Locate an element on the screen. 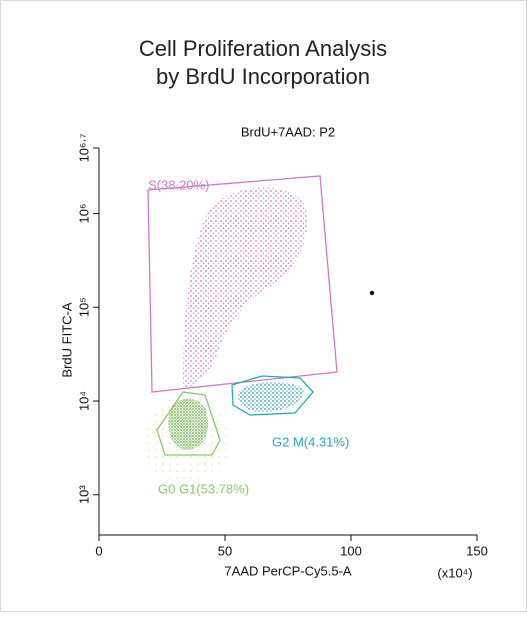 The width and height of the screenshot is (527, 617). outlier-event is located at coordinates (372, 293).